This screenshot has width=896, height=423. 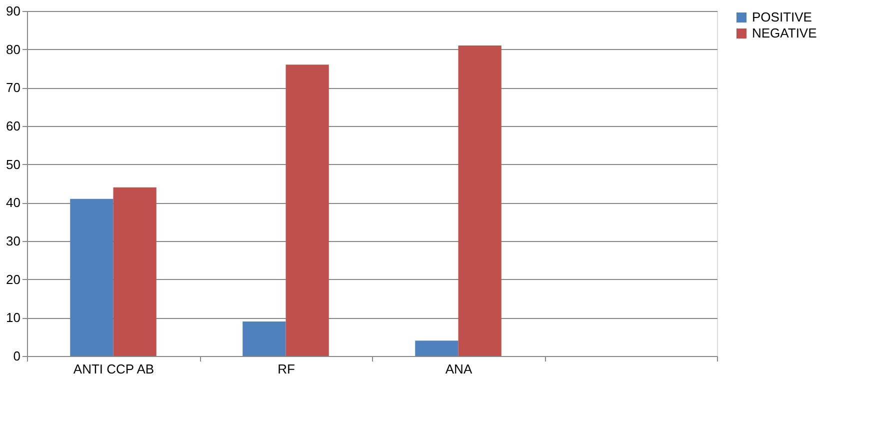 What do you see at coordinates (13, 88) in the screenshot?
I see `y-tick-label: 70` at bounding box center [13, 88].